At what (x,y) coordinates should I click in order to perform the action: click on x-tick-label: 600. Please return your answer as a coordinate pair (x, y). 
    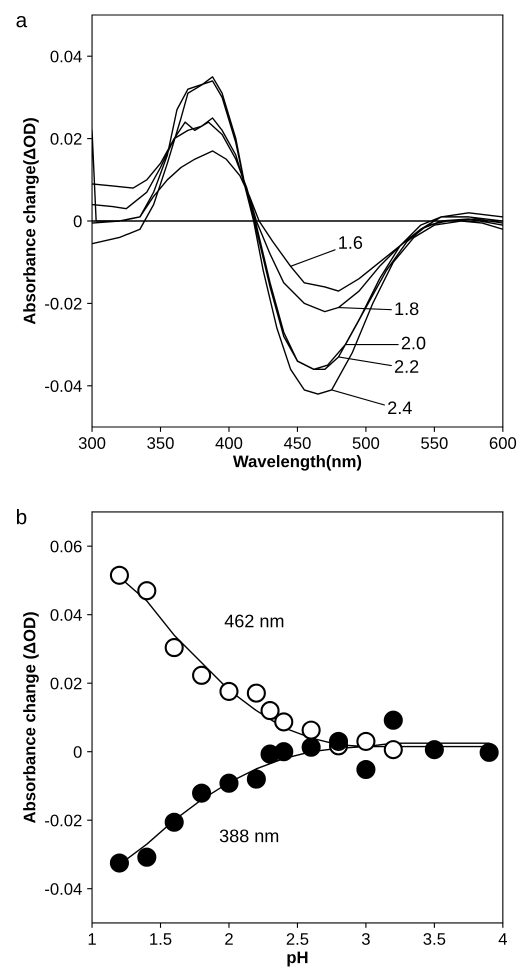
    Looking at the image, I should click on (503, 443).